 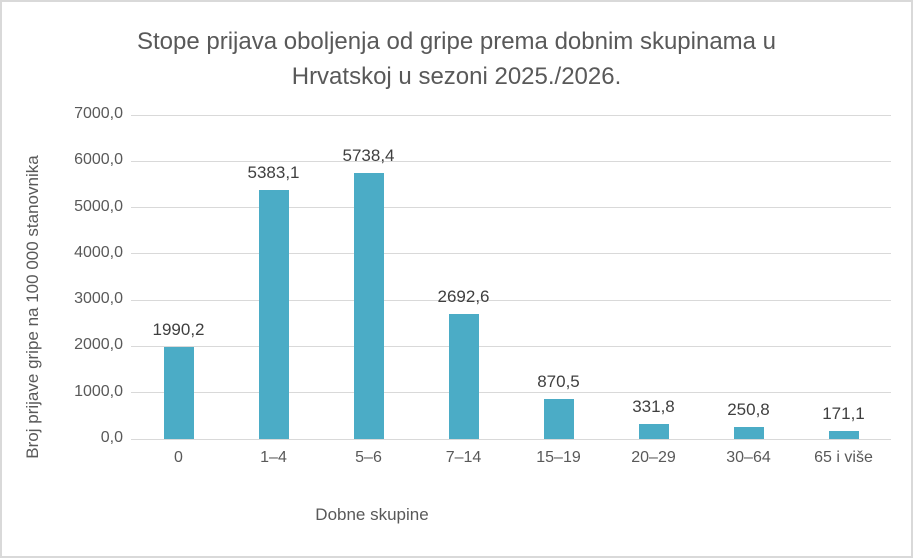 What do you see at coordinates (178, 329) in the screenshot?
I see `bar-value-label: 1990,2` at bounding box center [178, 329].